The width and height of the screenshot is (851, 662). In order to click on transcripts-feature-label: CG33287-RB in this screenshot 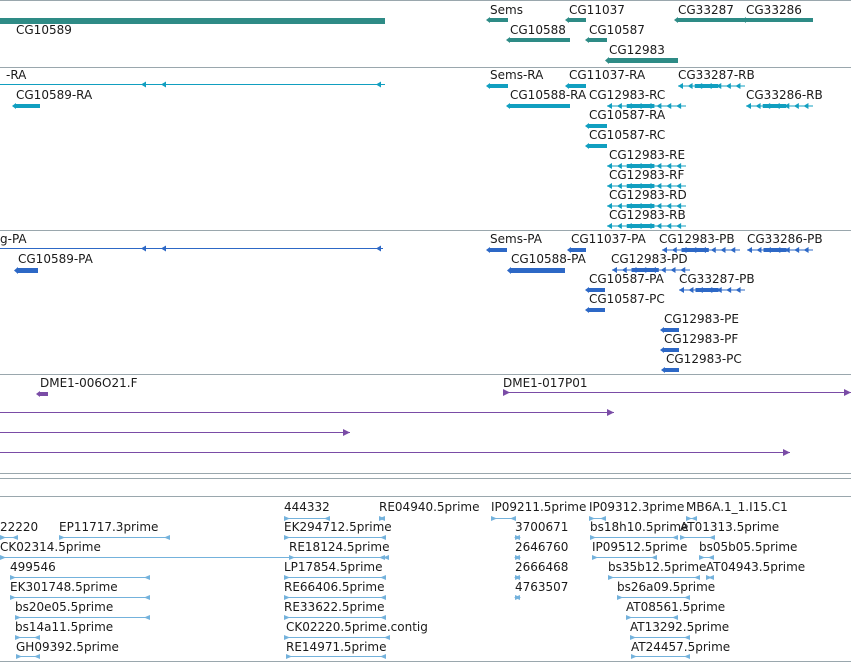, I will do `click(716, 75)`.